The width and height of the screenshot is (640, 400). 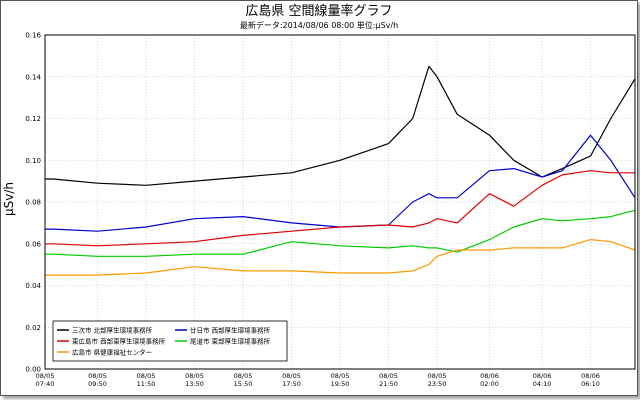 What do you see at coordinates (33, 286) in the screenshot?
I see `y-tick-label: 0.04` at bounding box center [33, 286].